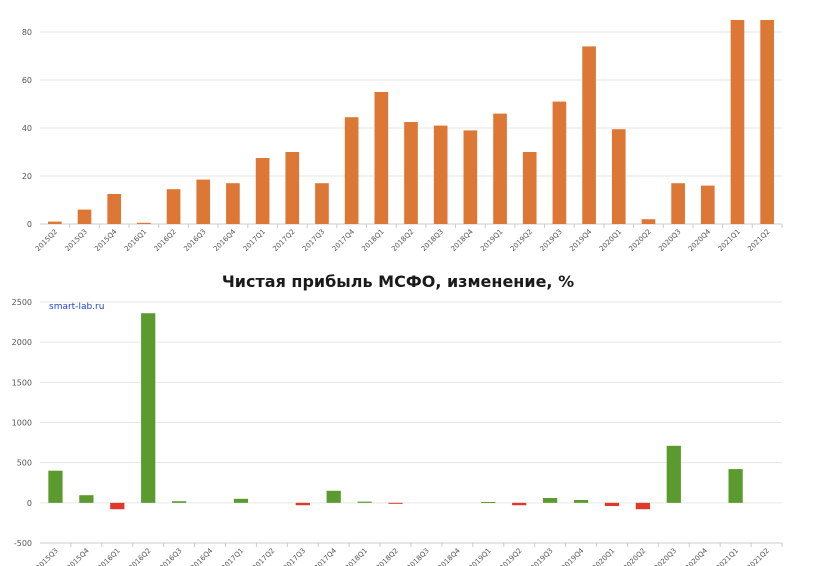 The image size is (828, 566). What do you see at coordinates (78, 556) in the screenshot?
I see `chart2-x-tick-label: 2015Q4` at bounding box center [78, 556].